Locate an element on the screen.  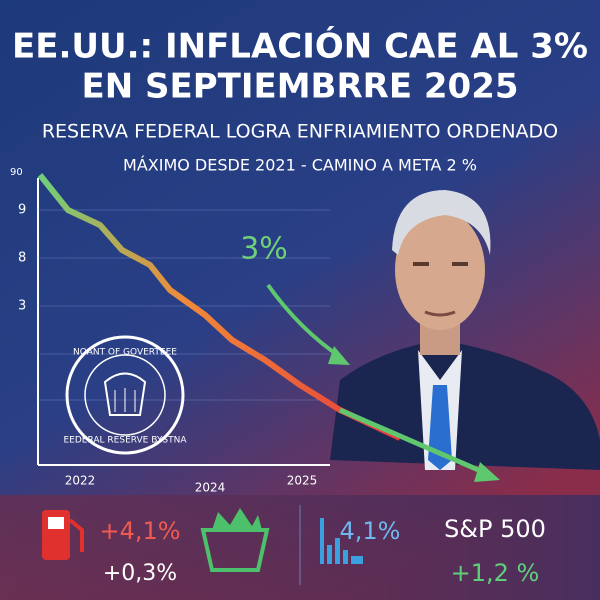
stat: +4,1% is located at coordinates (139, 531).